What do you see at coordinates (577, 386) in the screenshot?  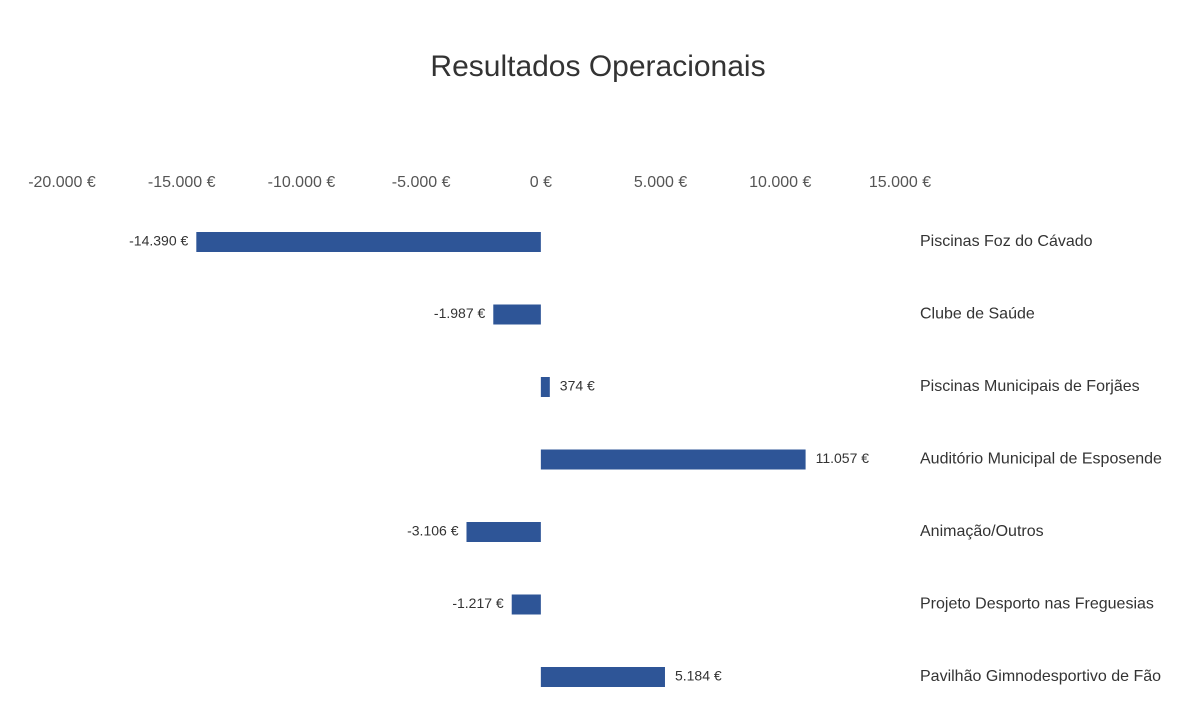 I see `value-label: 374 €` at bounding box center [577, 386].